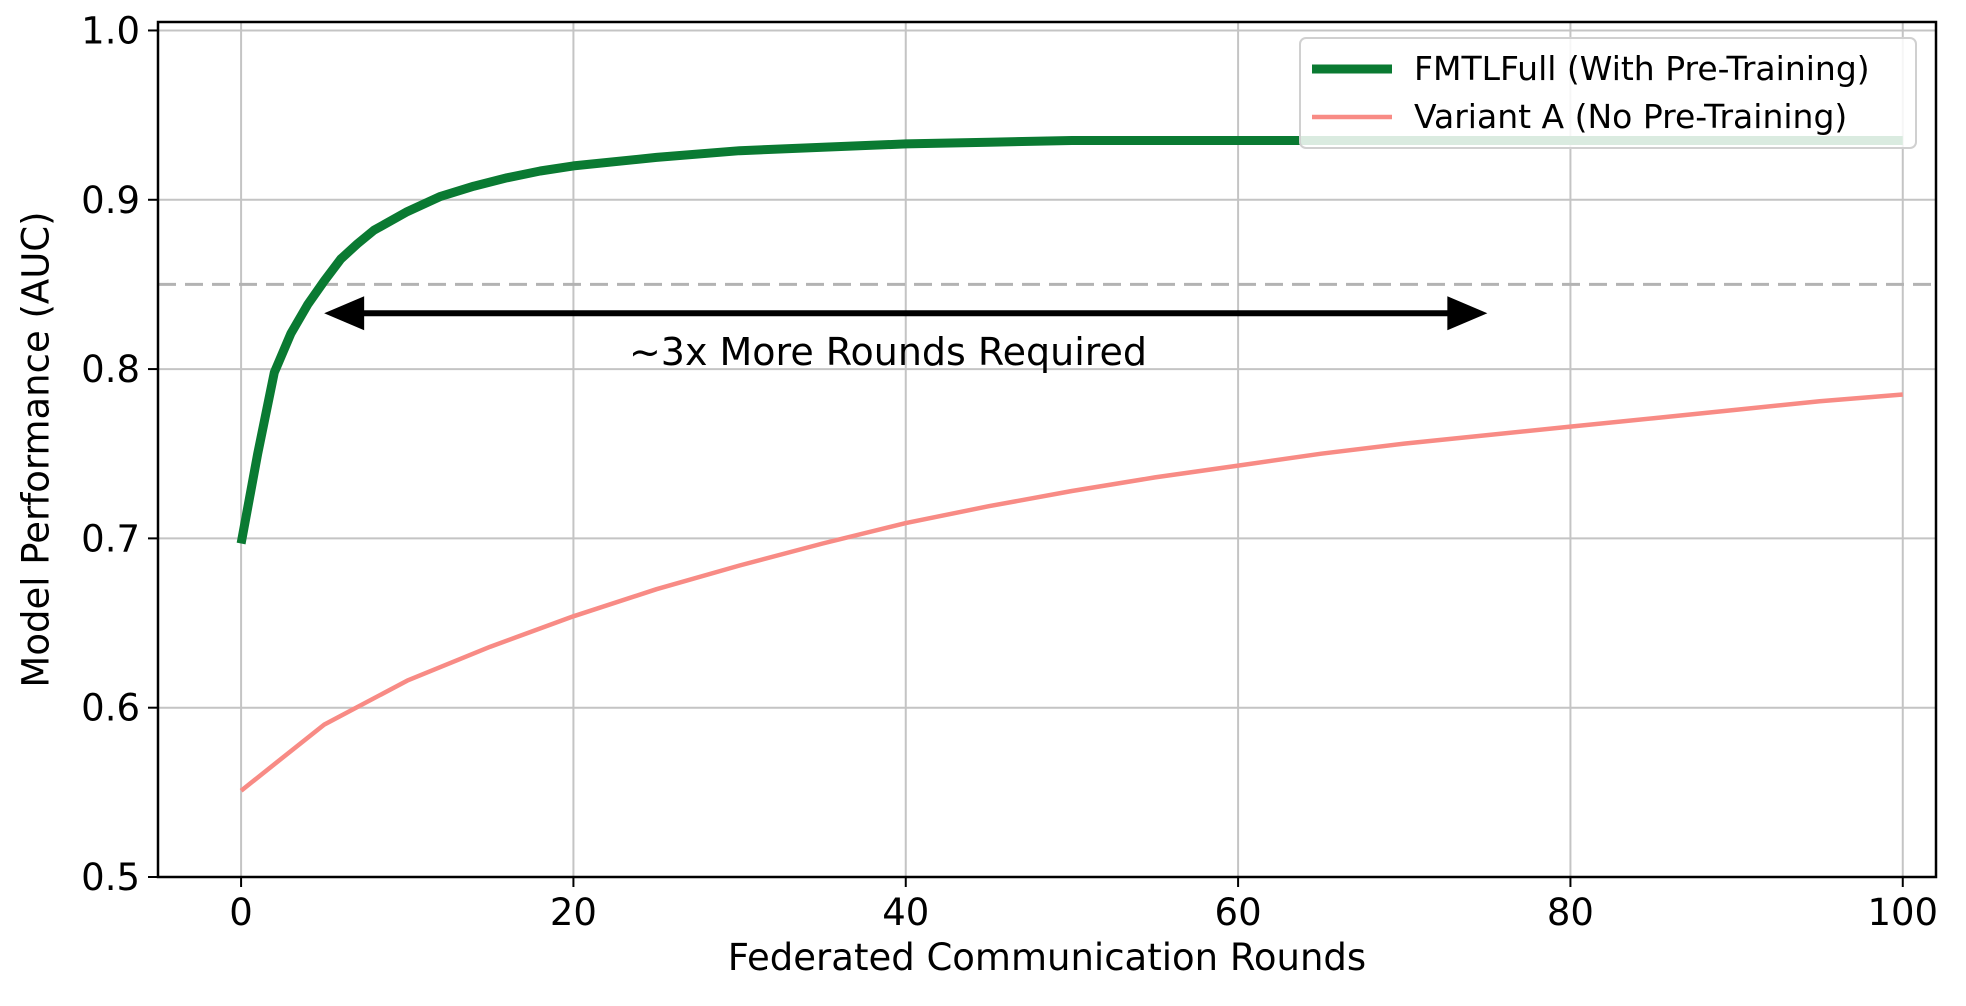 This screenshot has width=1966, height=1006. What do you see at coordinates (344, 313) in the screenshot?
I see `annotation-arrowhead-left` at bounding box center [344, 313].